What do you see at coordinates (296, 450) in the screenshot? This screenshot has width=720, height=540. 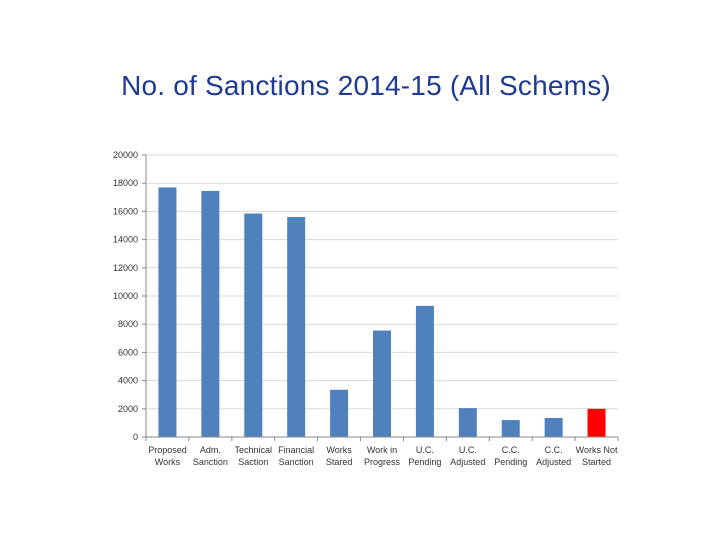 I see `x-tick-label: Financial` at bounding box center [296, 450].